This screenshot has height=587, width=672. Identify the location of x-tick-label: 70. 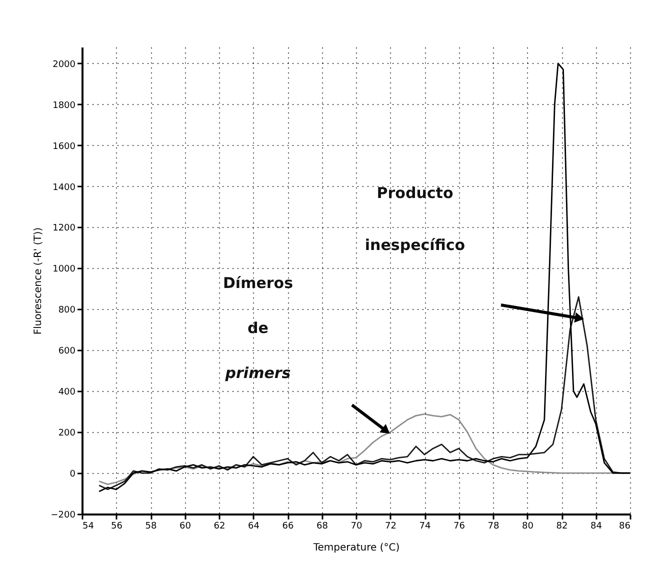
(356, 527).